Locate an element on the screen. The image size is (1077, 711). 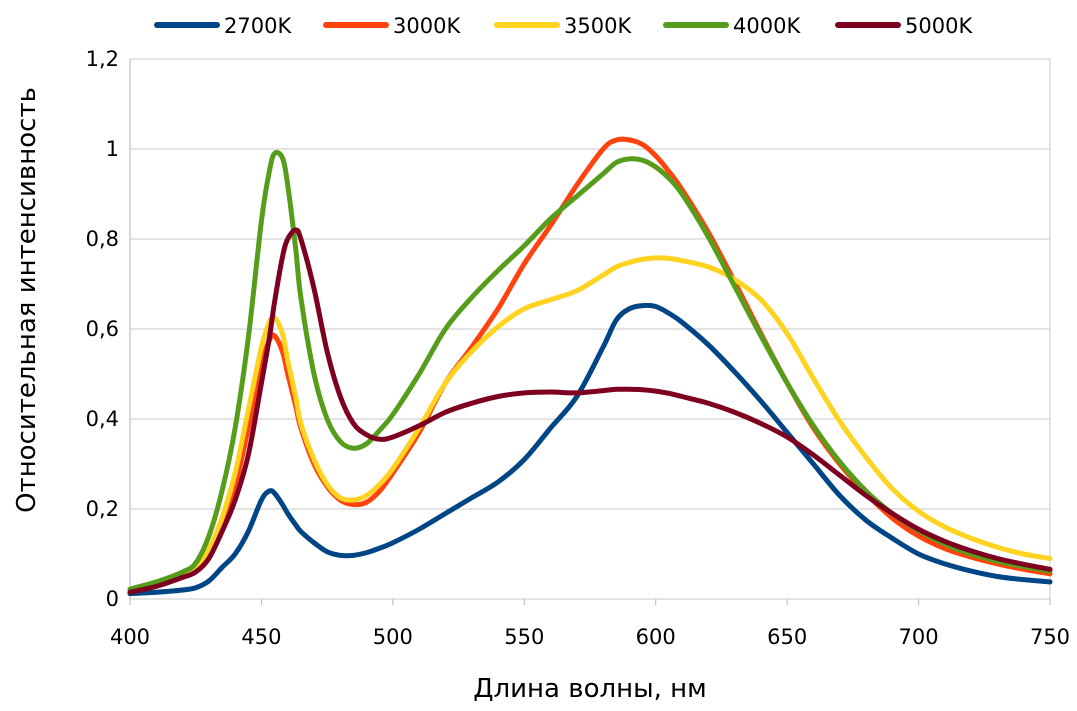
legend-label: 4000K is located at coordinates (767, 26).